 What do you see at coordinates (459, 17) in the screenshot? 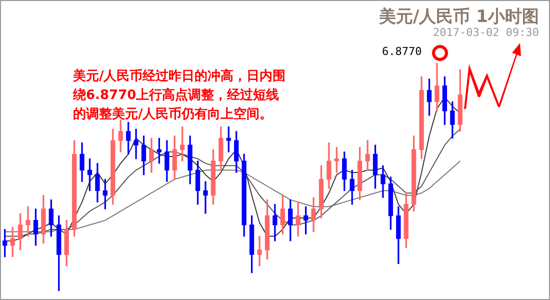
I see `chart-title: 美元/人民币 1小时图` at bounding box center [459, 17].